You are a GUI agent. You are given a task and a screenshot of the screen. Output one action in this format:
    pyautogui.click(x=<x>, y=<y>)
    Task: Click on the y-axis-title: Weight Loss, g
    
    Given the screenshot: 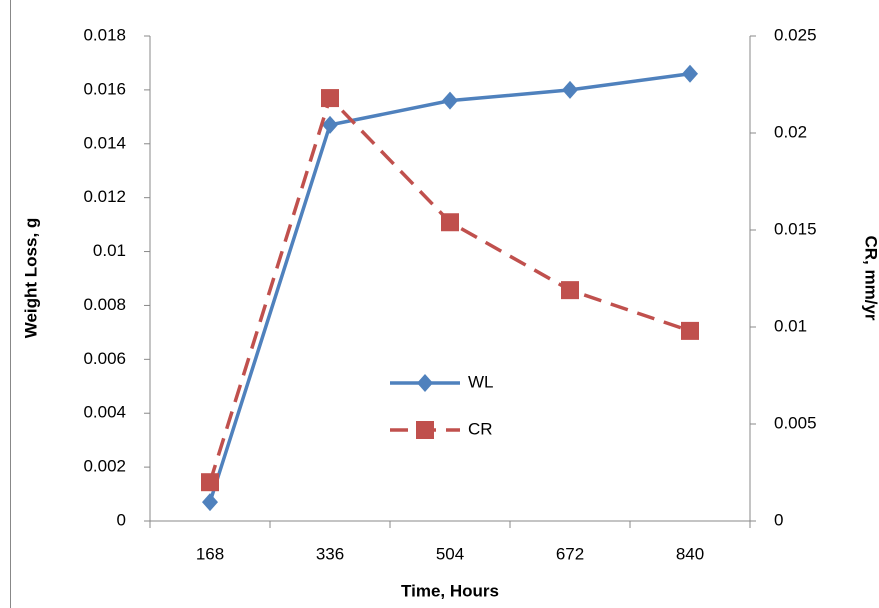 What is the action you would take?
    pyautogui.click(x=30, y=278)
    